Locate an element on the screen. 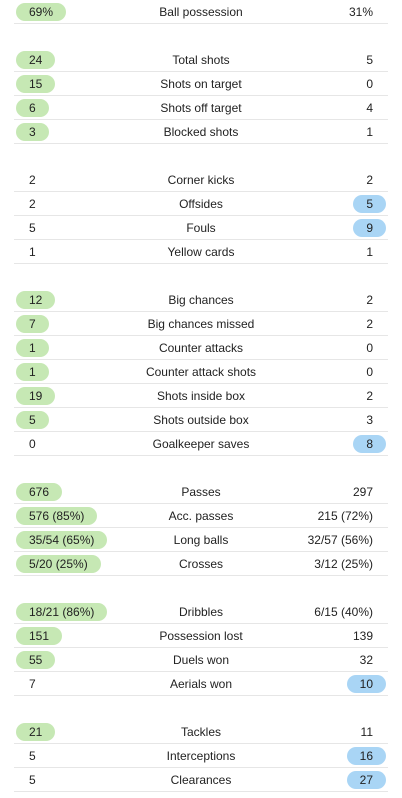  stat-row: Counter attack shots 1 0 is located at coordinates (201, 372).